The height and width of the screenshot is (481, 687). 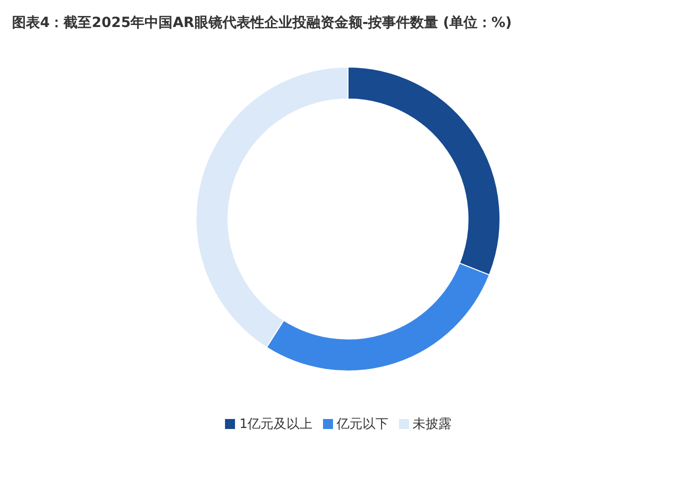 I want to click on chart-title: 图表4：截至2025年中国AR眼镜代表性企业投融资金额-按事件数量 (单位：%), so click(x=262, y=23).